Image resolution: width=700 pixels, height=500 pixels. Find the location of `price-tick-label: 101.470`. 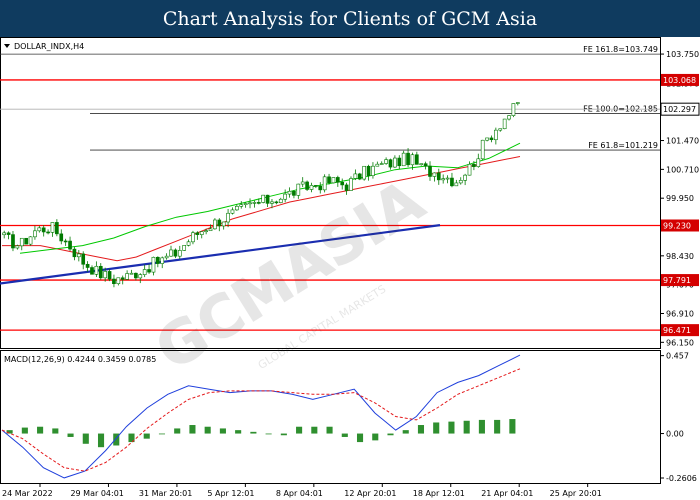

price-tick-label: 101.470 is located at coordinates (682, 141).